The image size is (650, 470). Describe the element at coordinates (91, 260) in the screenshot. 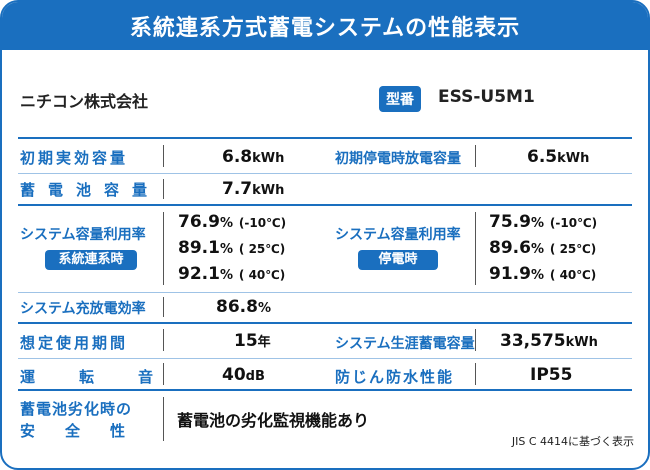

I see `grid-connected-badge: 系統連系時` at that location.